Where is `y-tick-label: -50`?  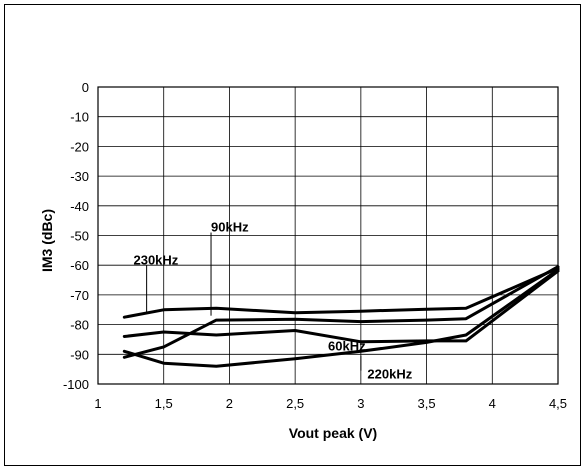 y-tick-label: -50 is located at coordinates (79, 236).